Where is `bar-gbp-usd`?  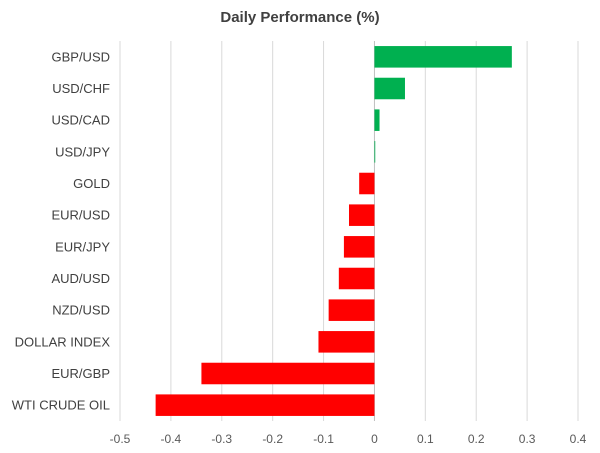 bar-gbp-usd is located at coordinates (443, 57).